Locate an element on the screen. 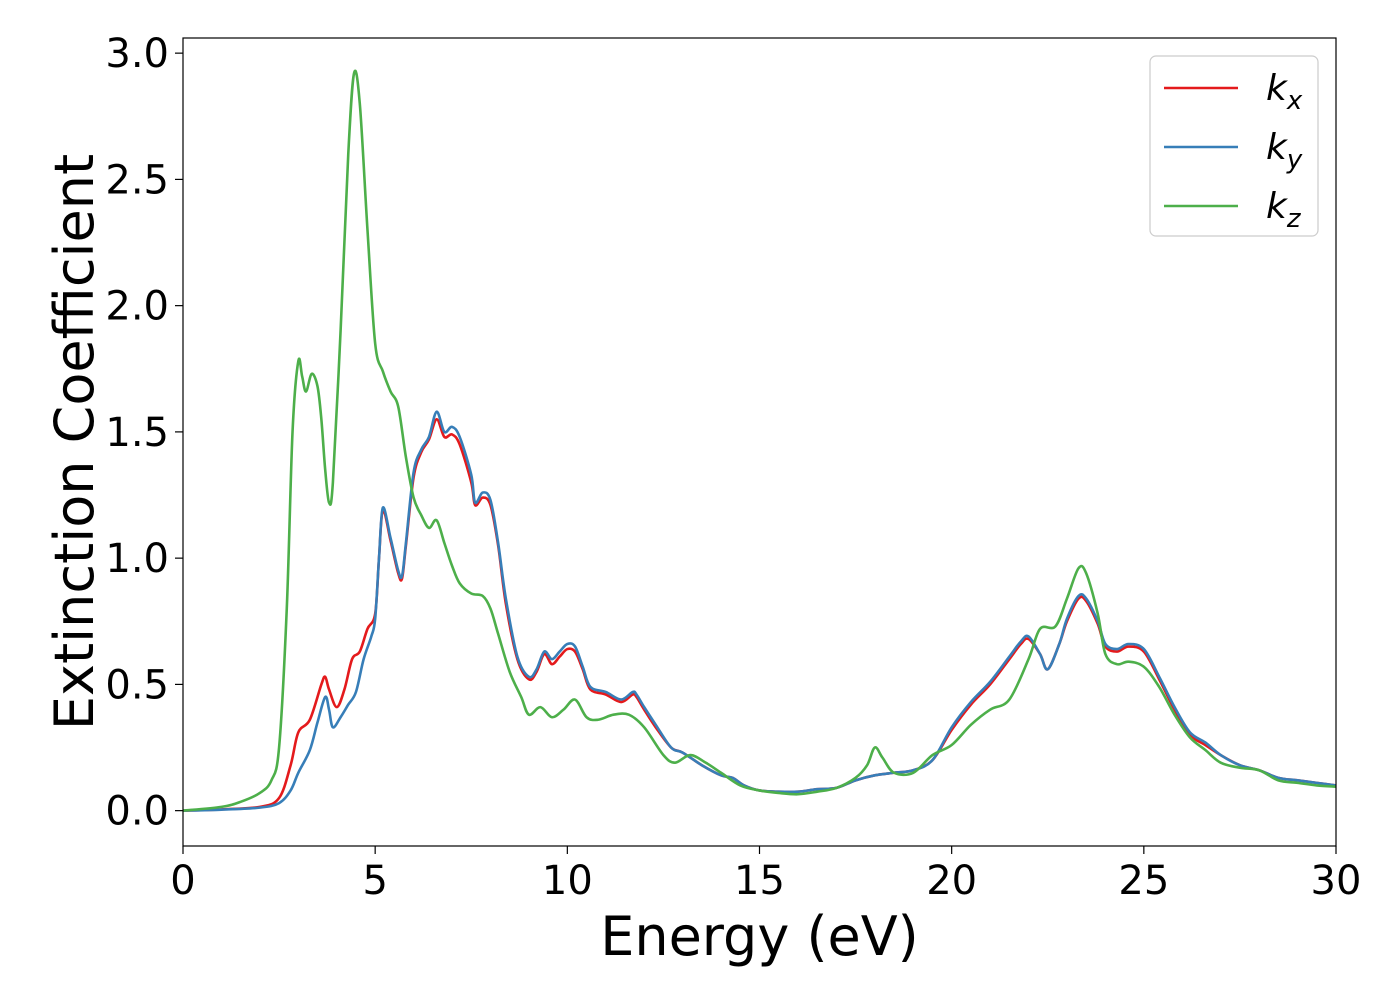 The image size is (1400, 1000). y-tick-label: 2.5 is located at coordinates (137, 180).